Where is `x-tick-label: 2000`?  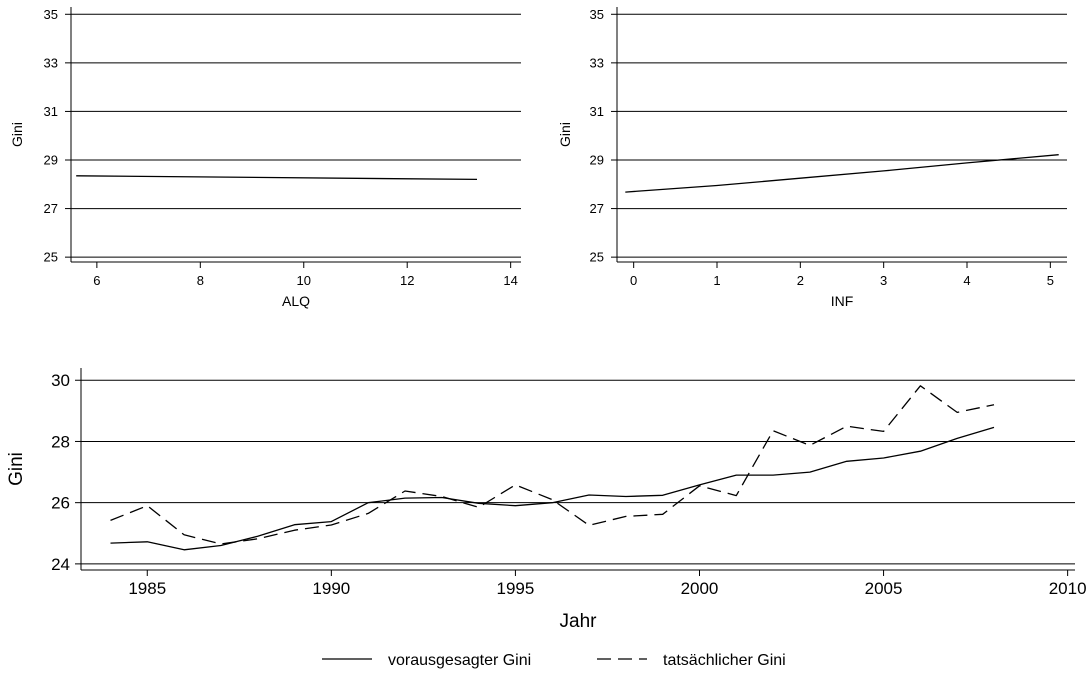
x-tick-label: 2000 is located at coordinates (700, 588).